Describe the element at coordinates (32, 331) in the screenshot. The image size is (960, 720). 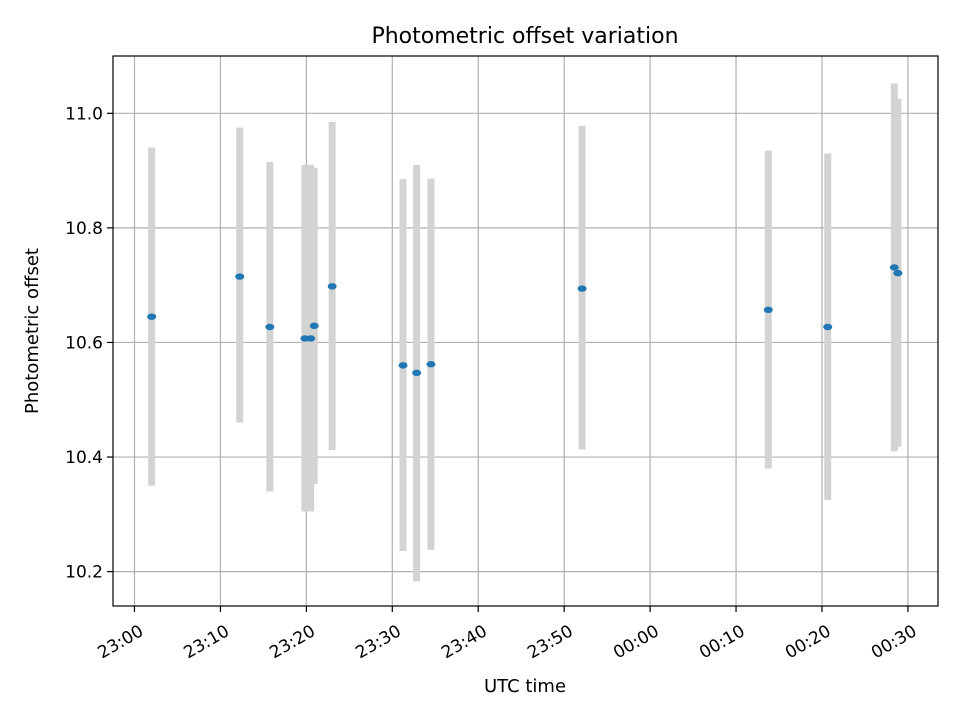
I see `y-axis-label: Photometric offset` at that location.